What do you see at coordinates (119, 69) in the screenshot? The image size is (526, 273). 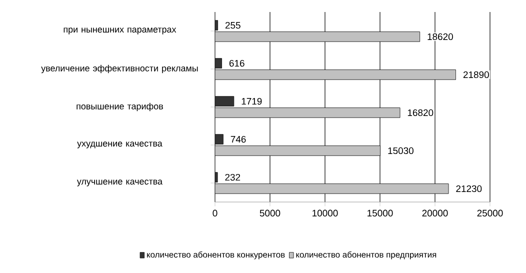 I see `y-tick-label: увеличение эффективности рекламы` at bounding box center [119, 69].